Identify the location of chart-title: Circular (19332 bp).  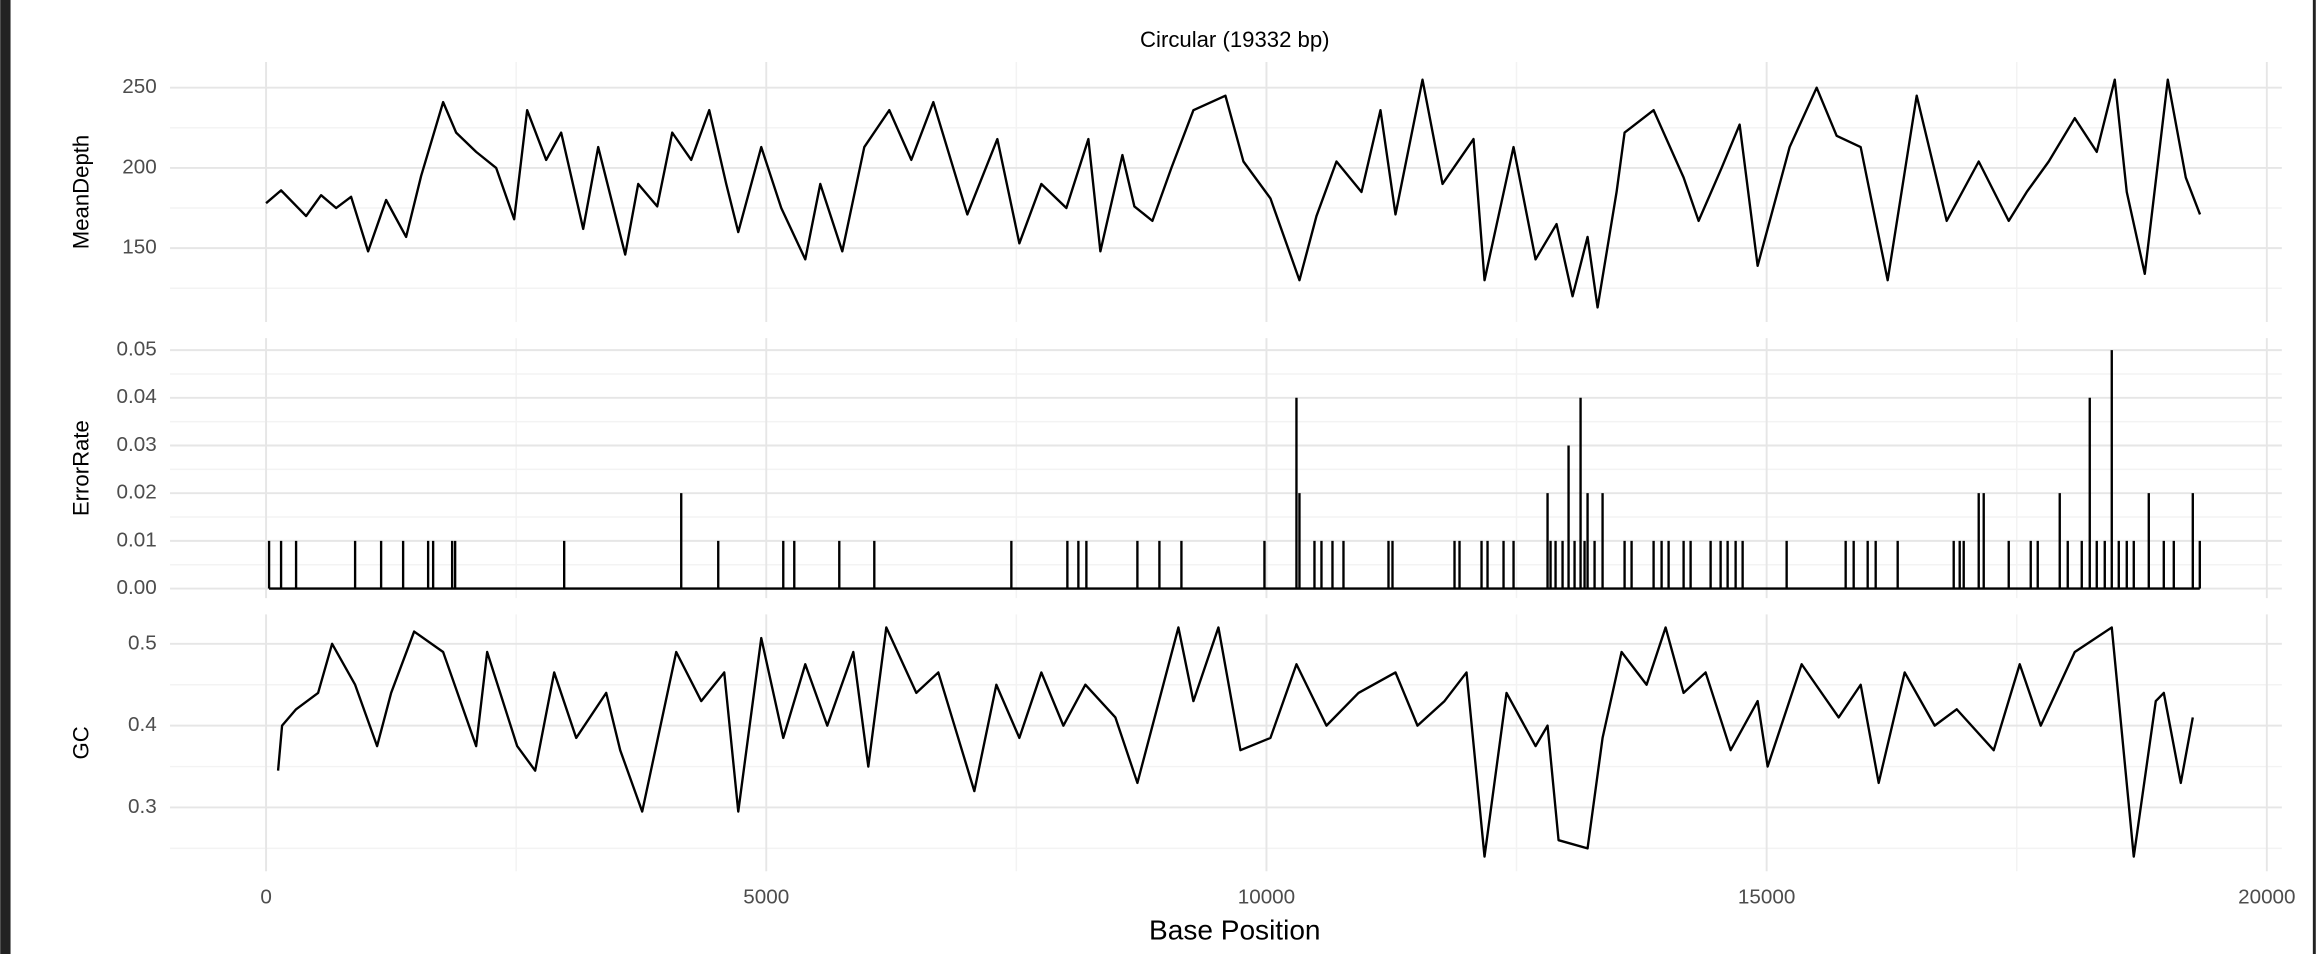
(1235, 39).